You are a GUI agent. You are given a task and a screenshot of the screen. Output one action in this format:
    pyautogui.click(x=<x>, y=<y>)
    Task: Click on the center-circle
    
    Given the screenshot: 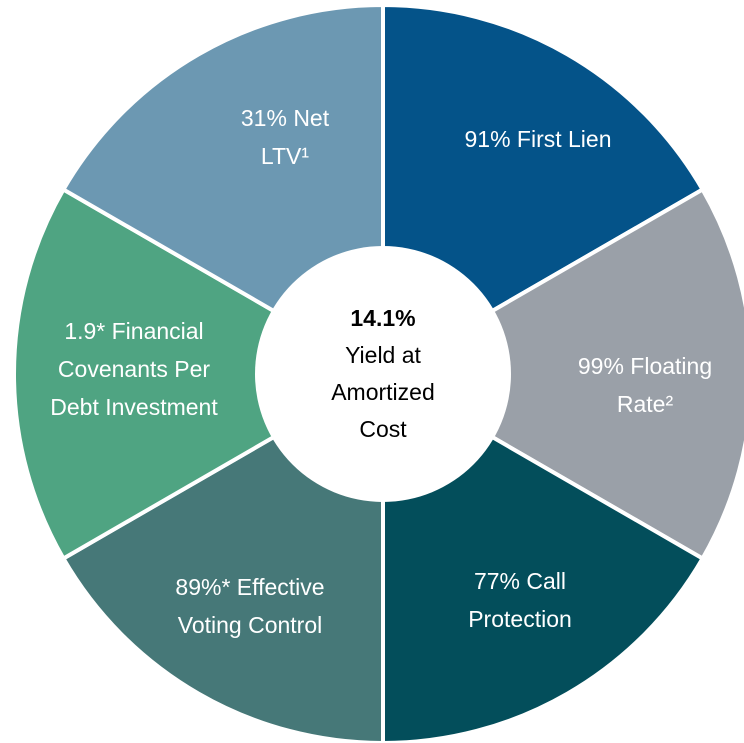 What is the action you would take?
    pyautogui.click(x=383, y=374)
    